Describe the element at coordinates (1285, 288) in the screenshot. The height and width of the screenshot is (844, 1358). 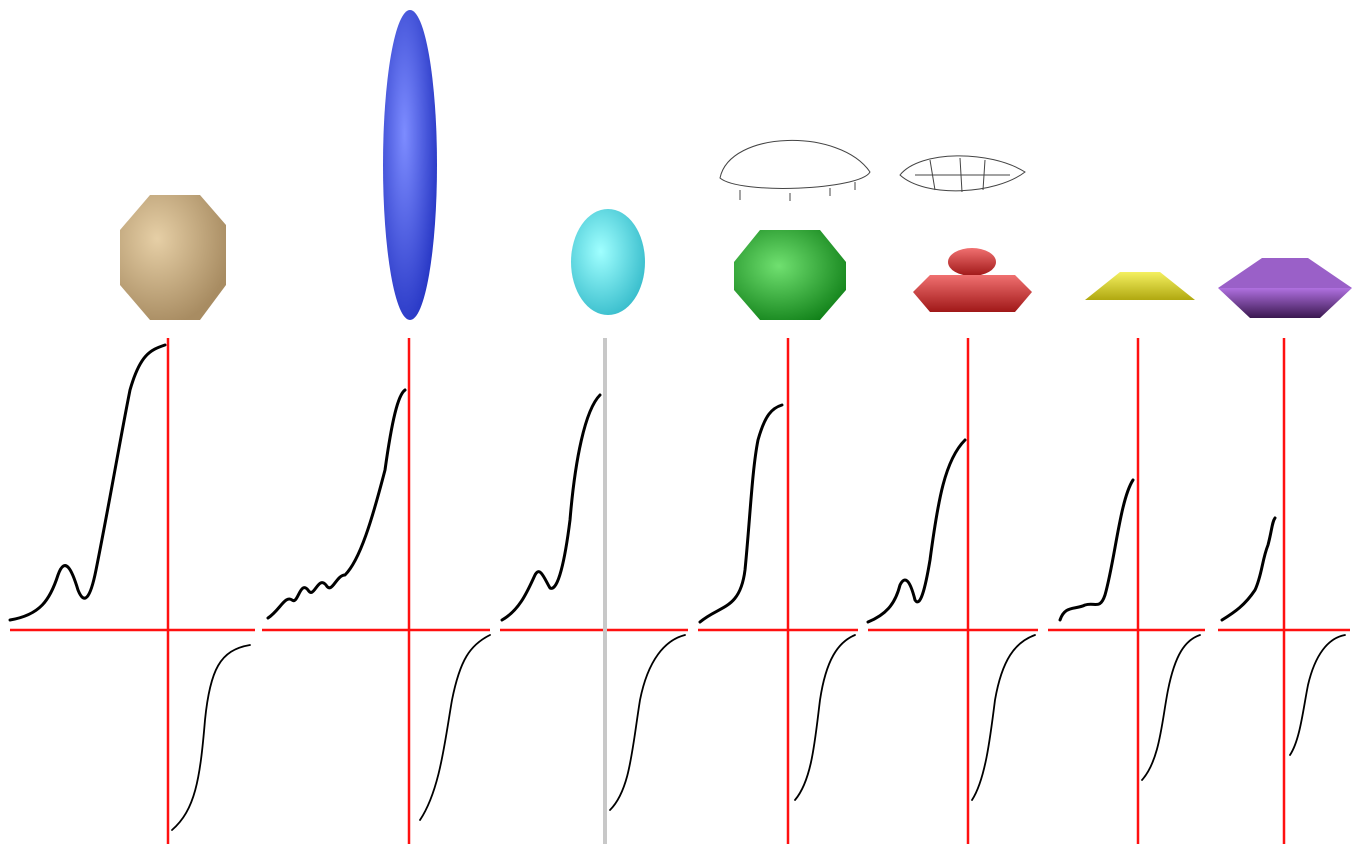
I see `purple-saucer` at that location.